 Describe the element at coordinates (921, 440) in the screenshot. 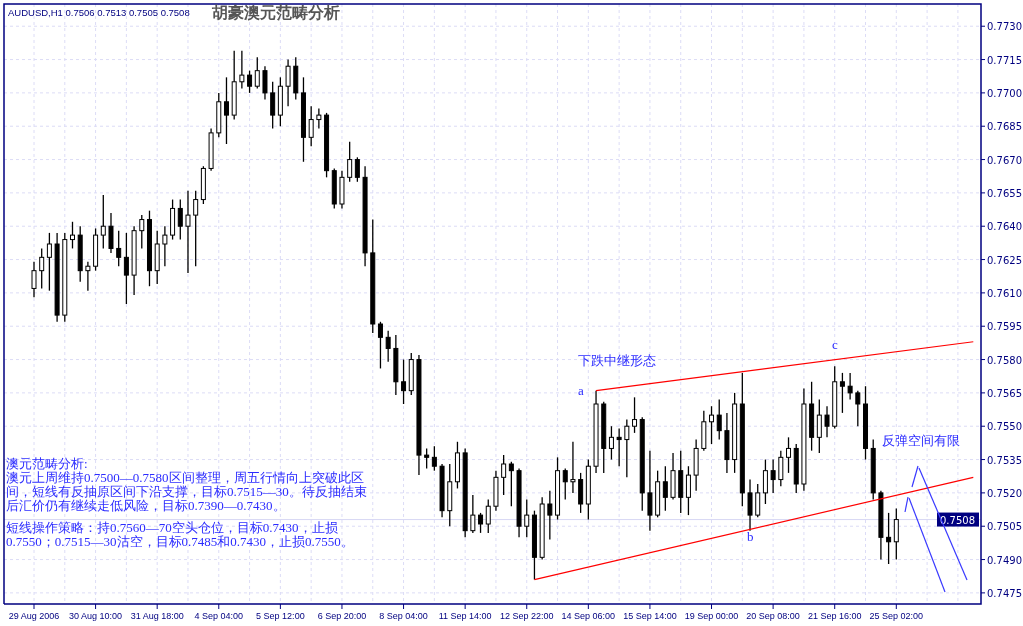

I see `annotation: 反弹空间有限` at that location.